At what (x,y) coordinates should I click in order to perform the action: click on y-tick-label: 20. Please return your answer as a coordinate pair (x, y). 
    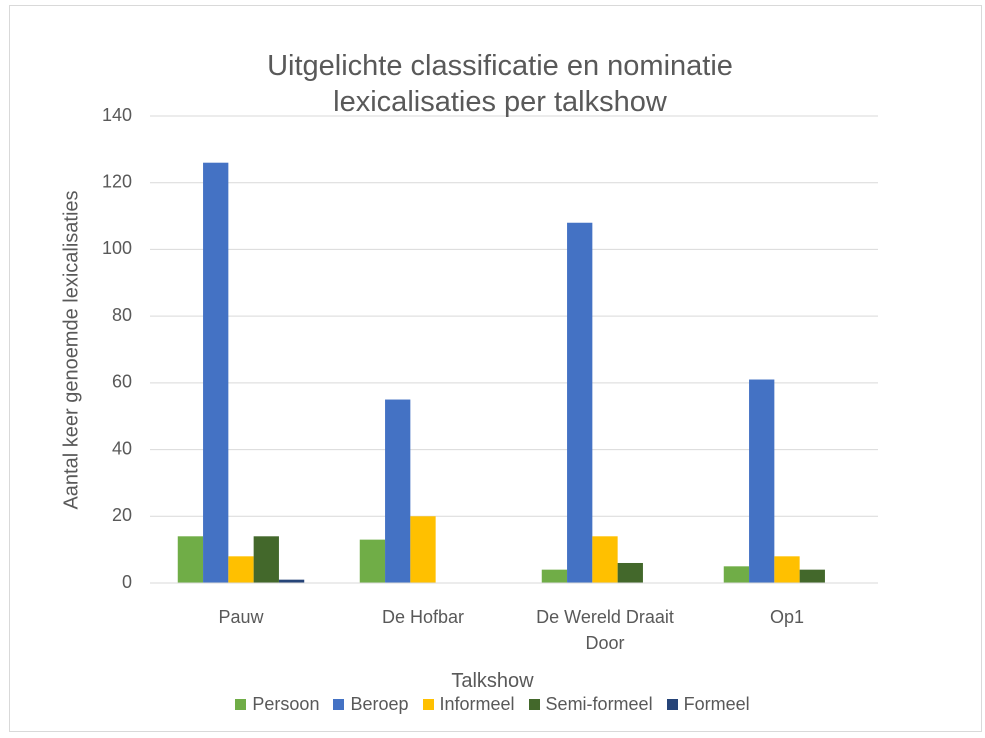
    Looking at the image, I should click on (122, 515).